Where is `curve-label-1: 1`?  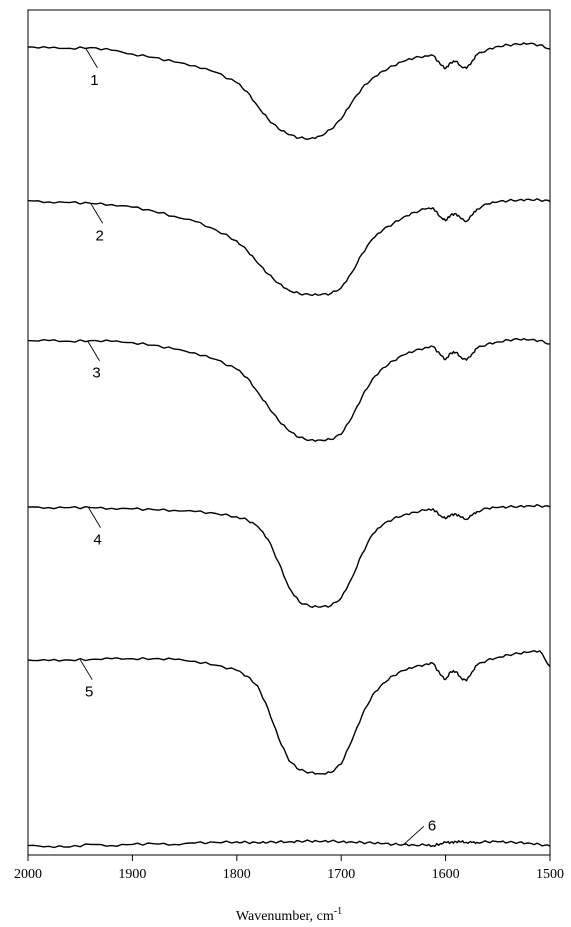
curve-label-1: 1 is located at coordinates (94, 80).